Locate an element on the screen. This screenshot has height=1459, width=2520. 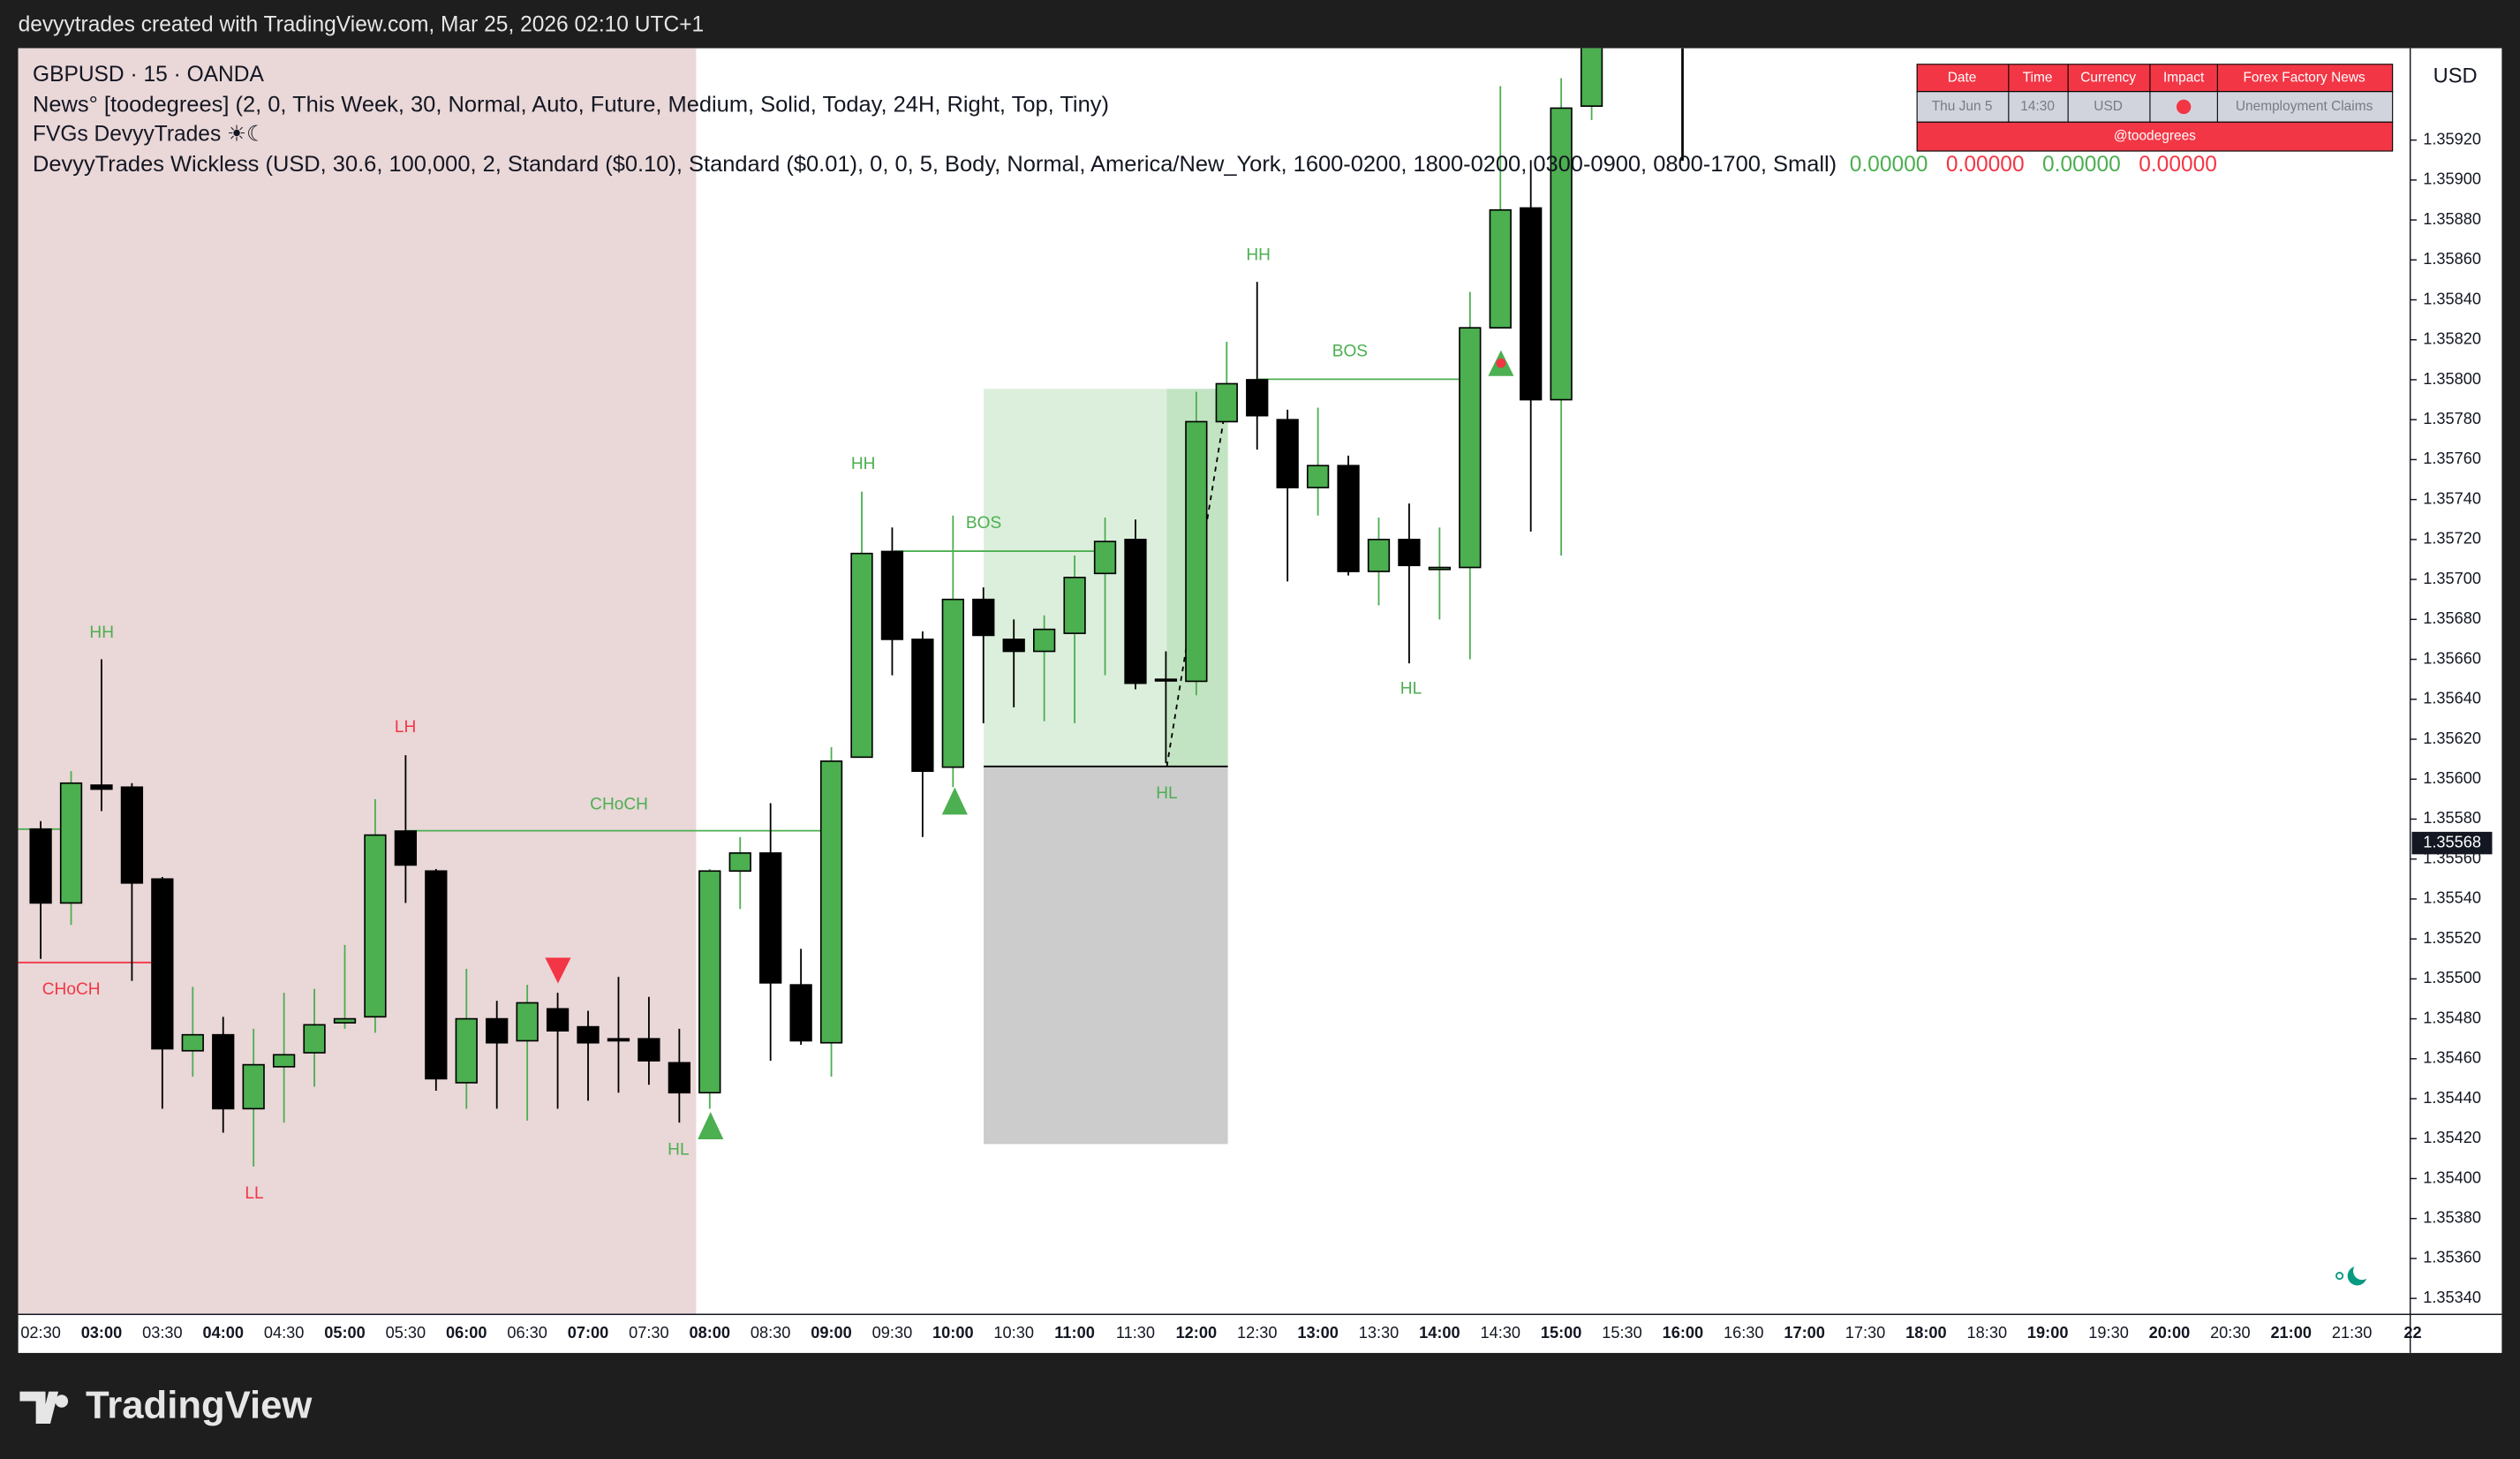
y-tick-label: 1.35680 is located at coordinates (2452, 618).